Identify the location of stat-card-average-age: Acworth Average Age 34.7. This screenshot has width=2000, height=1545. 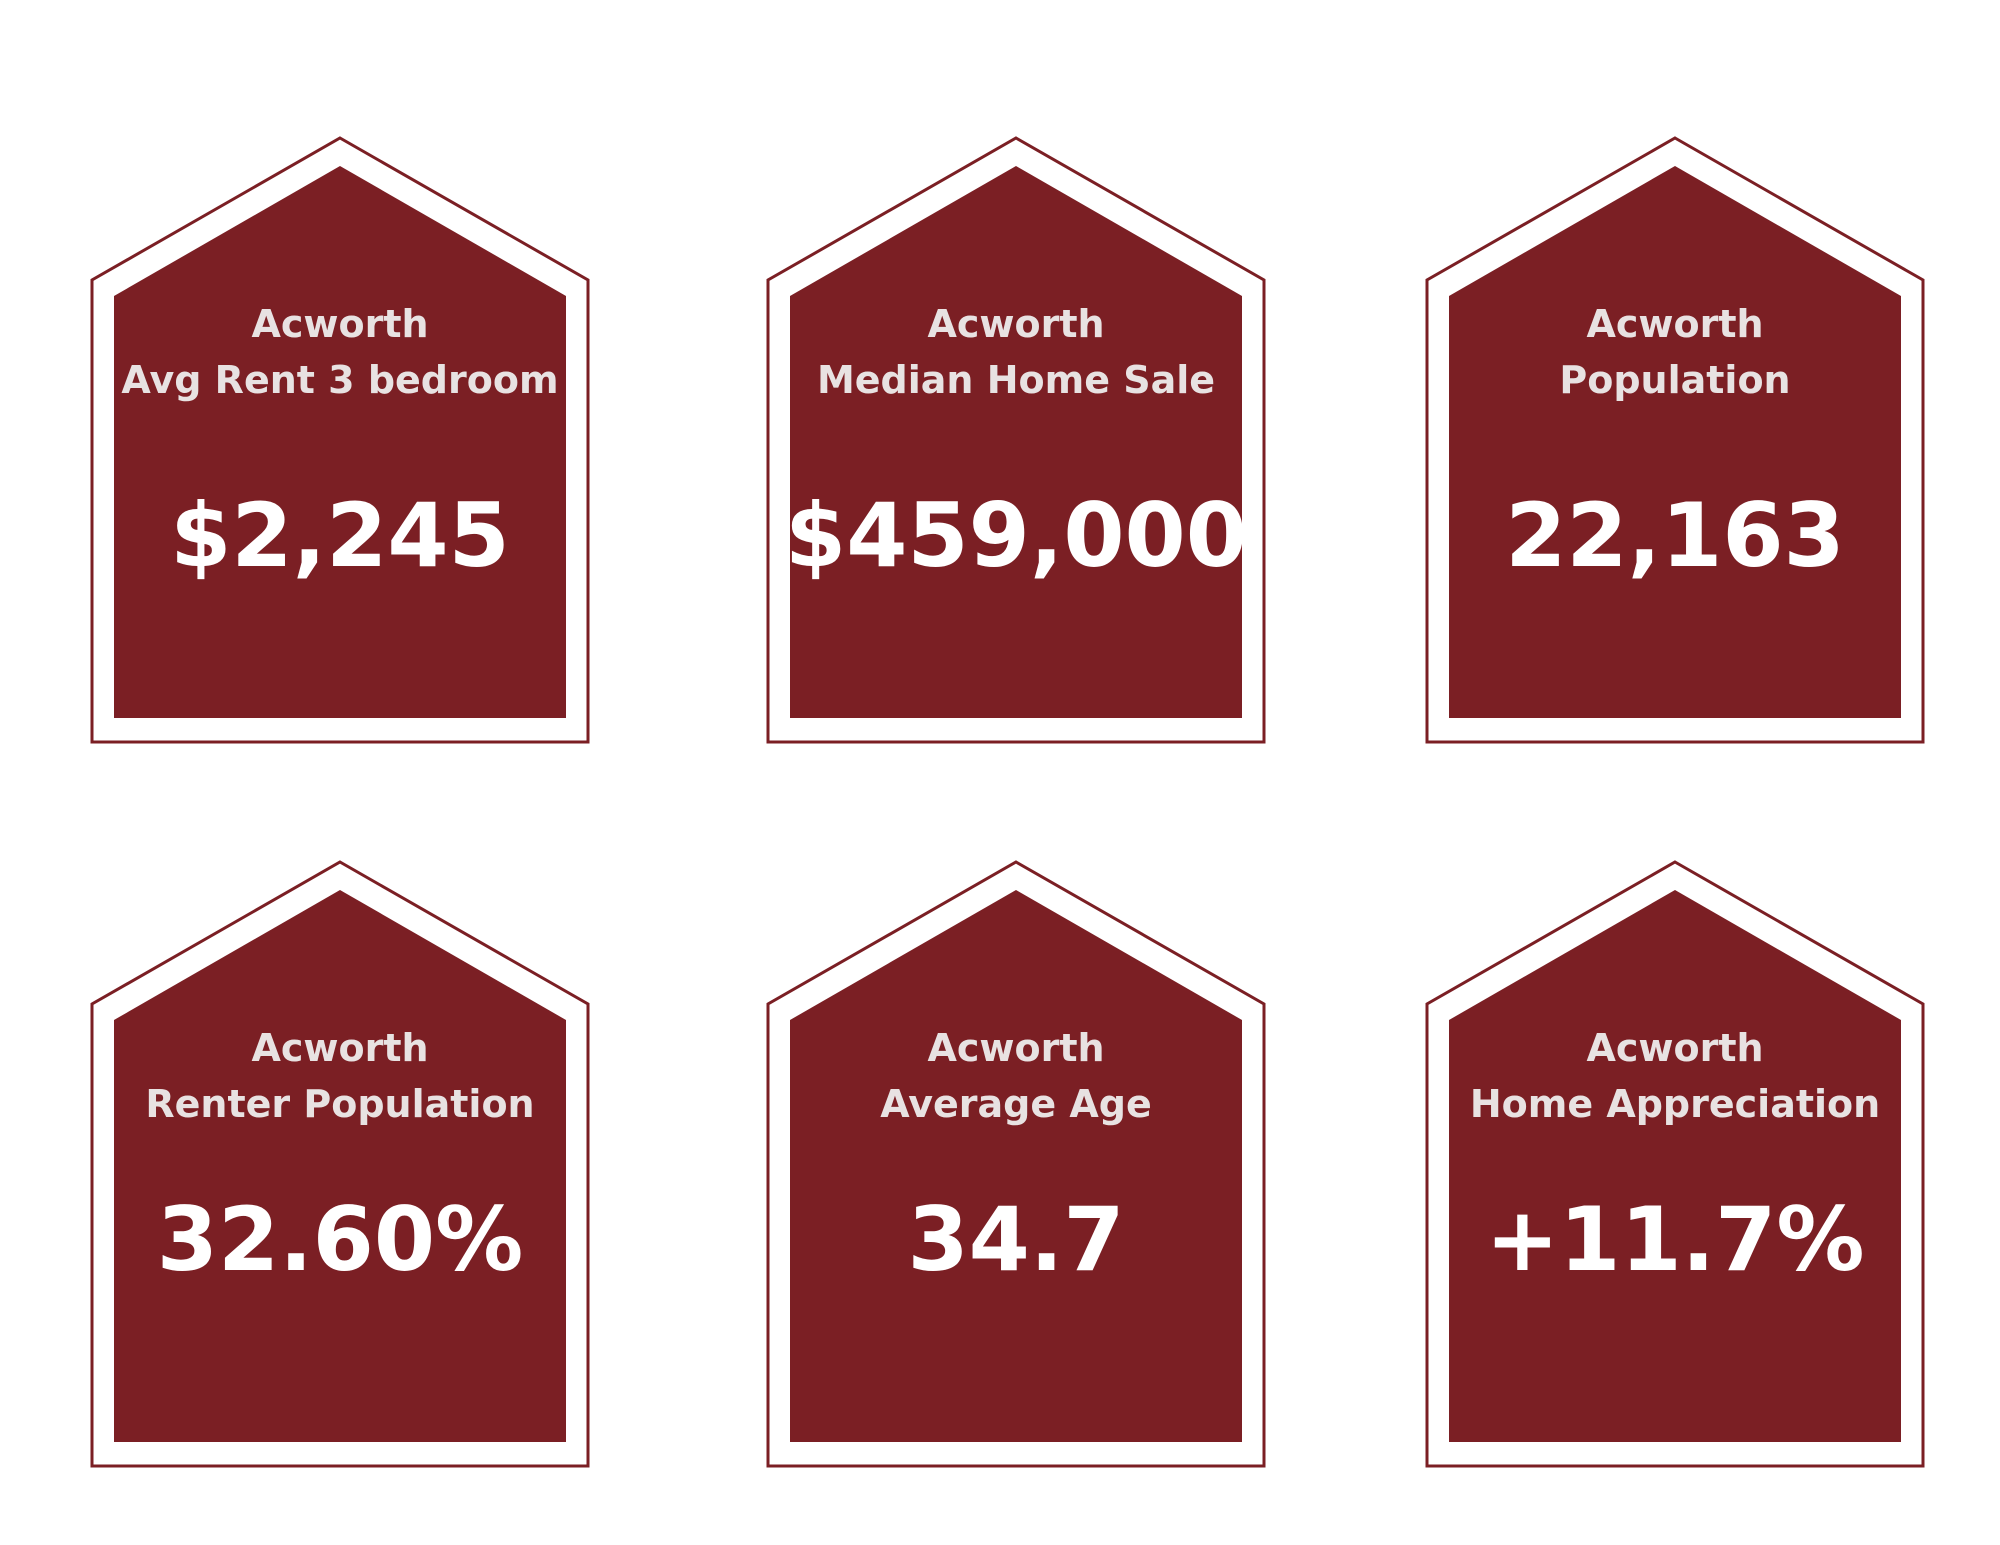
(1016, 1164).